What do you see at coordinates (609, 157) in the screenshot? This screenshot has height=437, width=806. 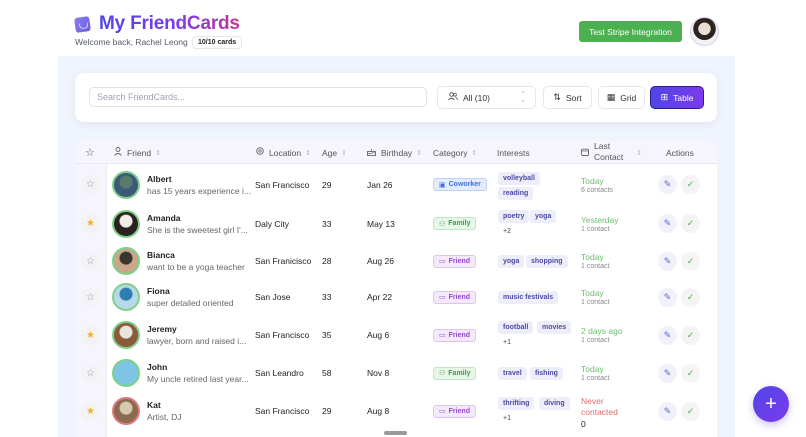 I see `column-label-line2: Contact` at bounding box center [609, 157].